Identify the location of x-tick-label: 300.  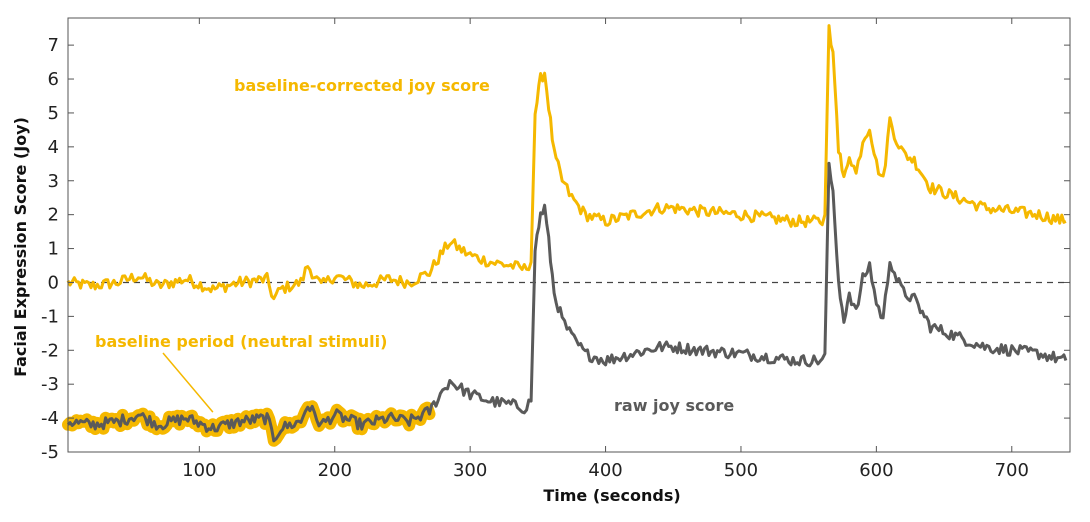
(470, 470).